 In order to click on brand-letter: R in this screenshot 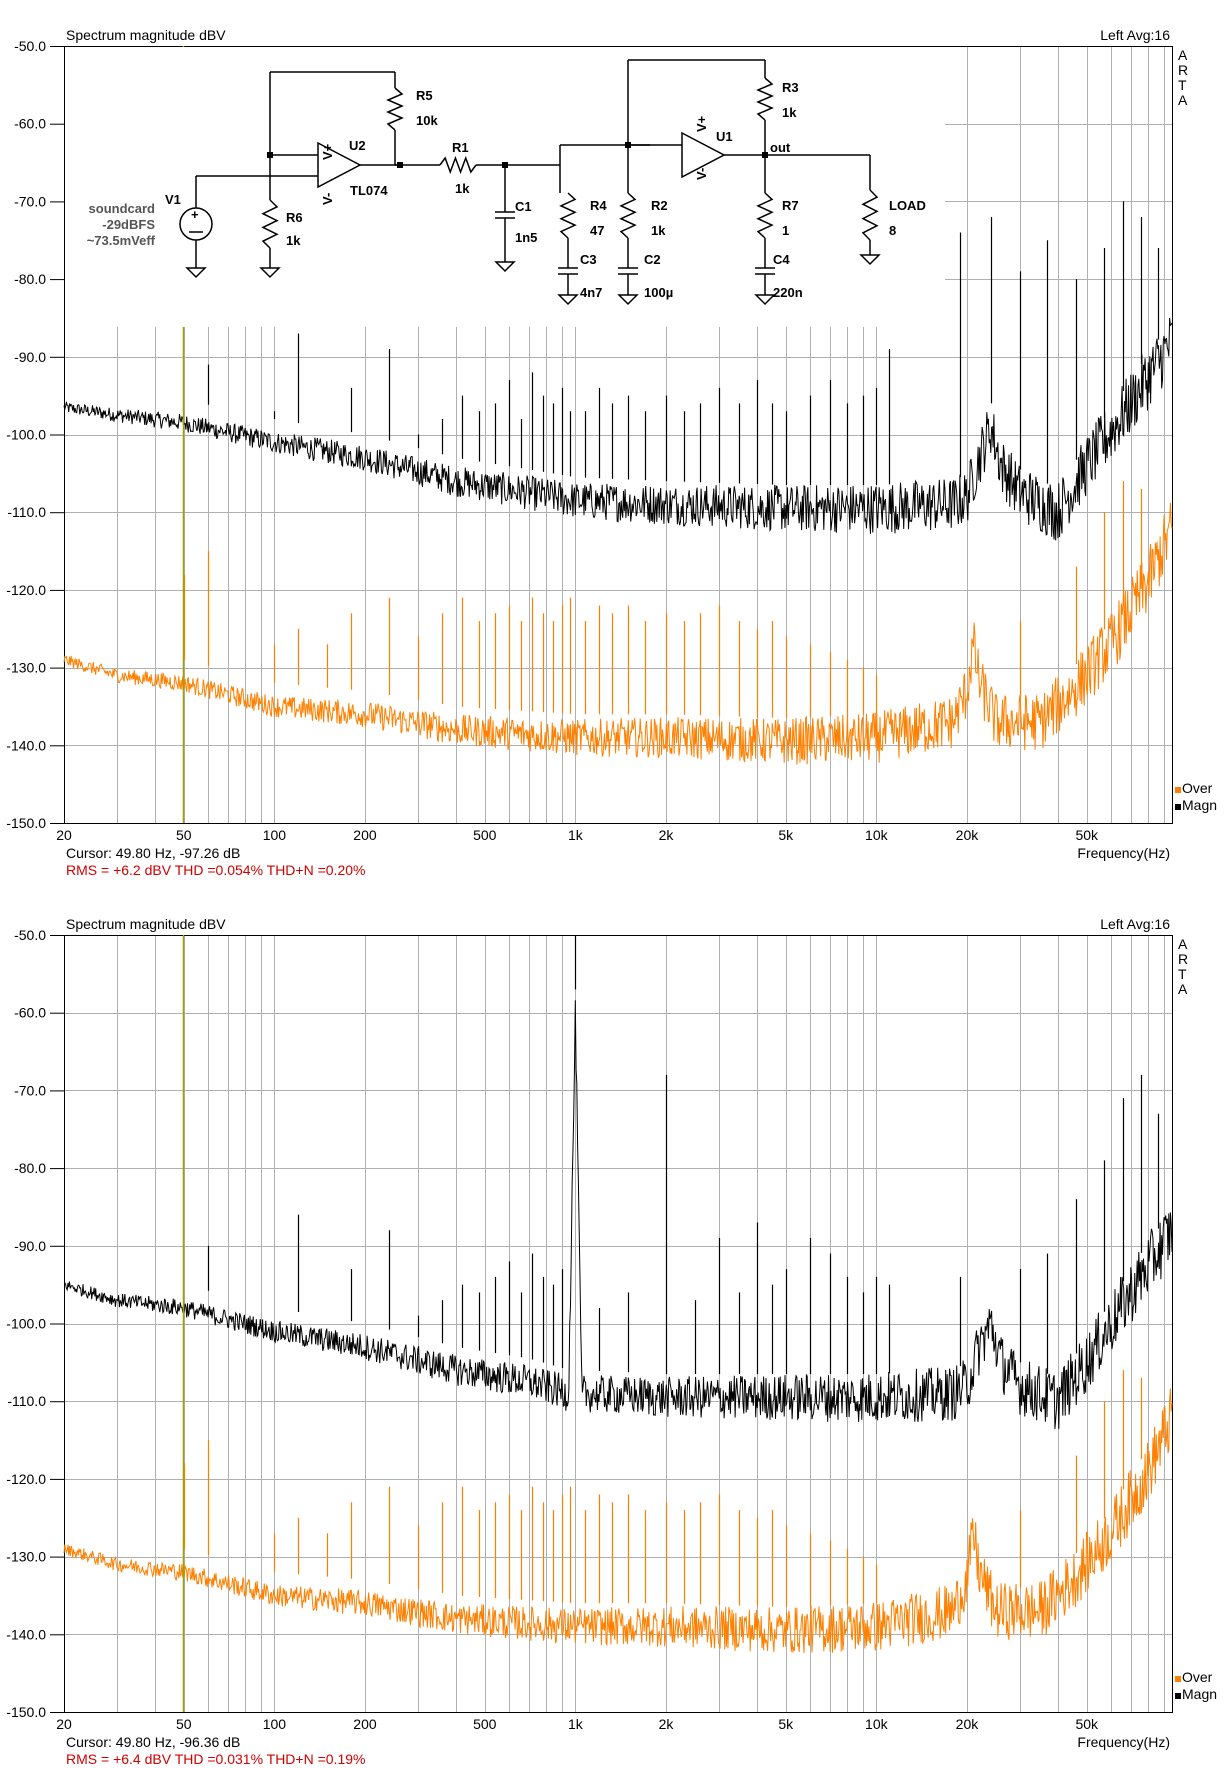, I will do `click(1183, 959)`.